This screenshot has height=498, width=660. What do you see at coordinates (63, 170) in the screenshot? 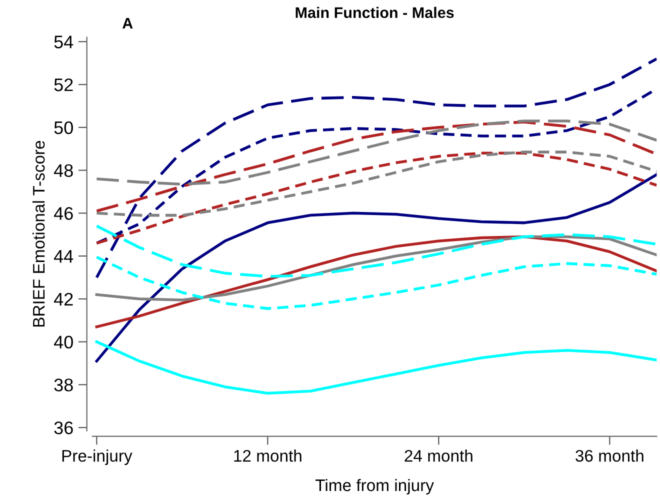
I see `y-tick-label: 48` at bounding box center [63, 170].